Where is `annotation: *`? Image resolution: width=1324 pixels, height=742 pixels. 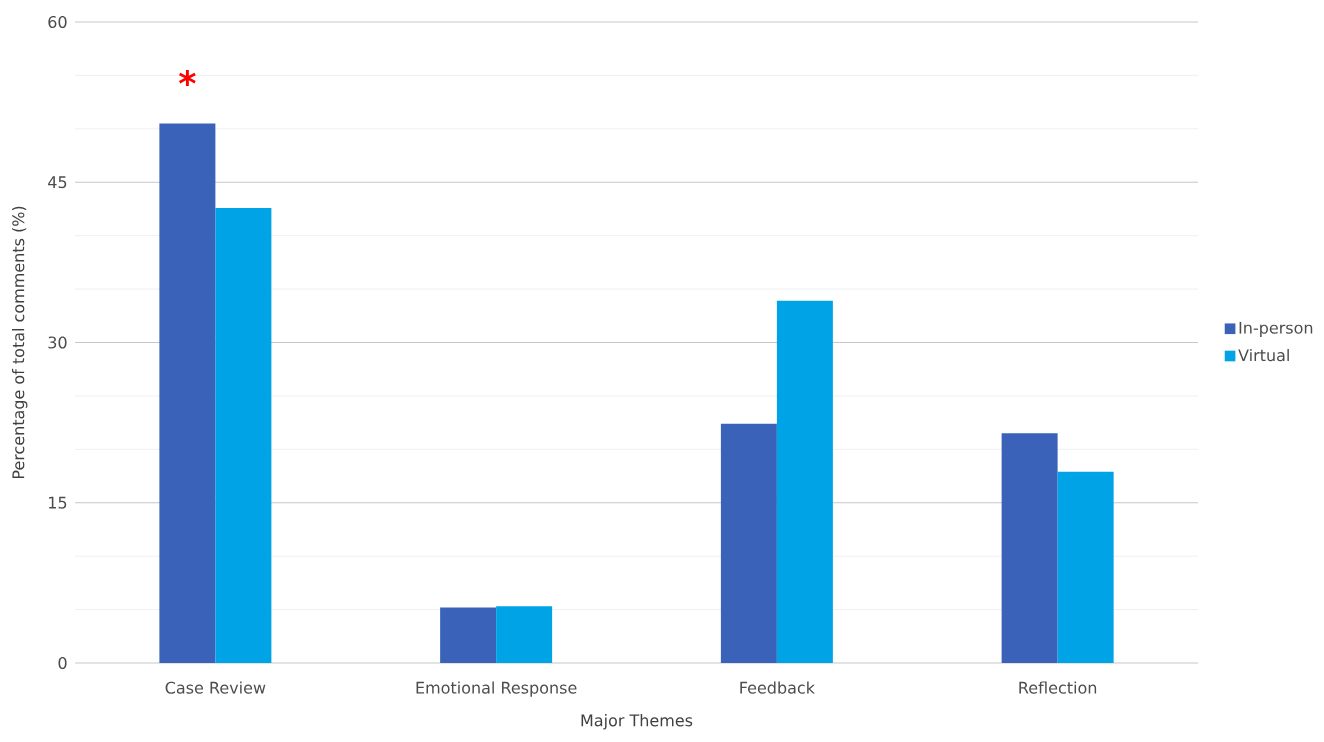 annotation: * is located at coordinates (187, 78).